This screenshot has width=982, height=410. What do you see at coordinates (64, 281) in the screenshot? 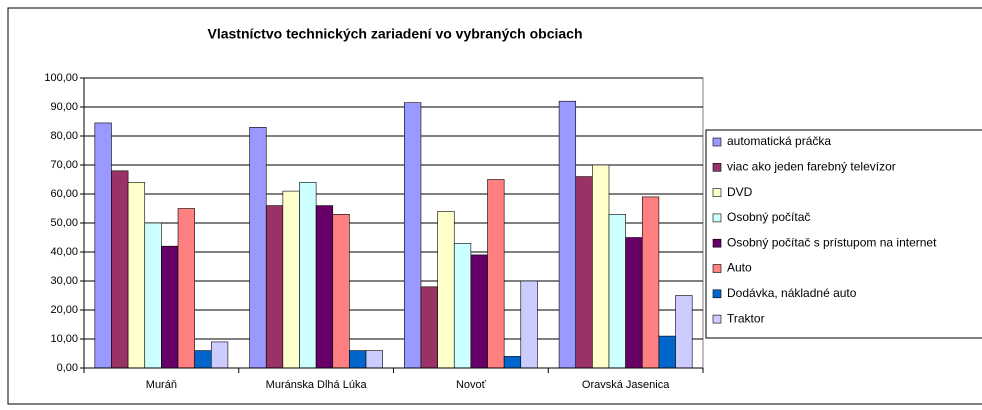
I see `y-tick-label: 30,00` at bounding box center [64, 281].